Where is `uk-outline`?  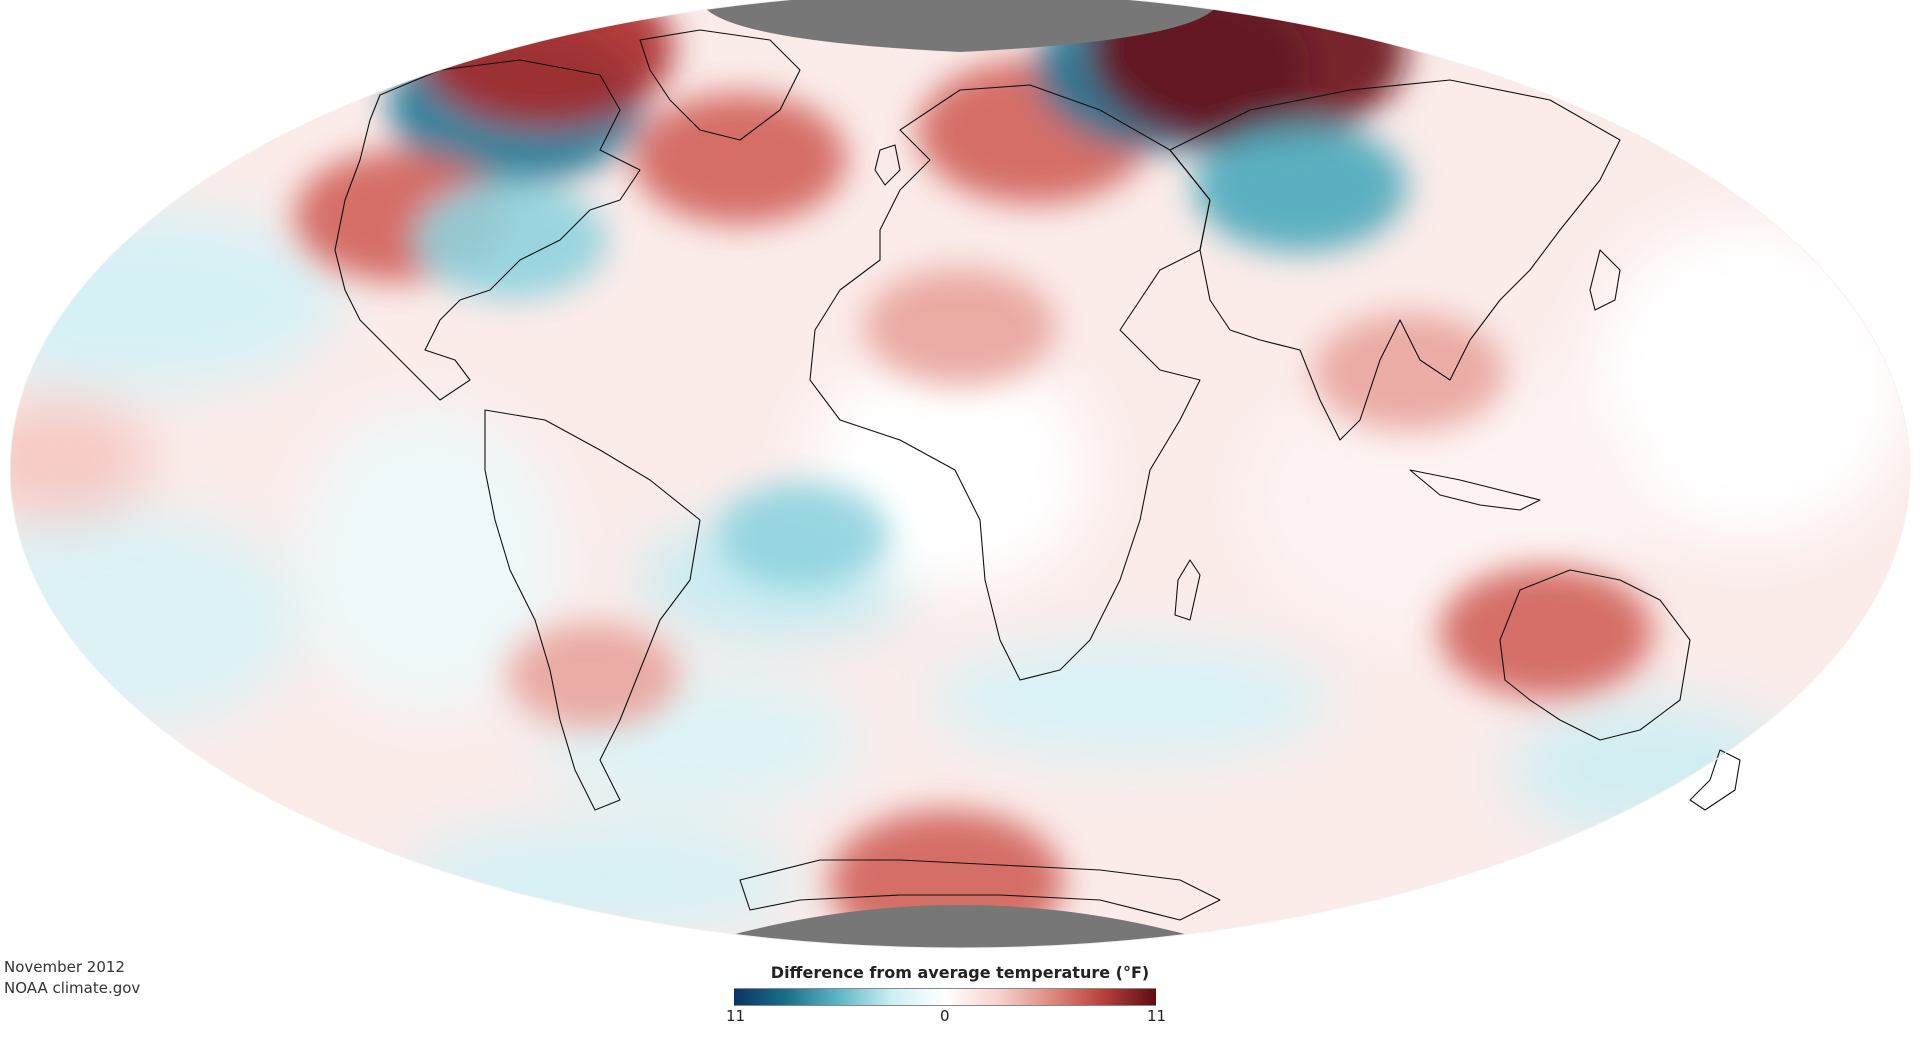 uk-outline is located at coordinates (887, 165).